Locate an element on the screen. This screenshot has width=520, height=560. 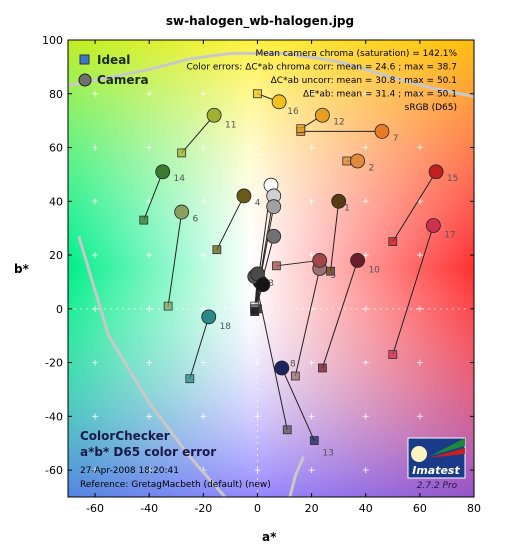
x-tick-label: -40 is located at coordinates (149, 508).